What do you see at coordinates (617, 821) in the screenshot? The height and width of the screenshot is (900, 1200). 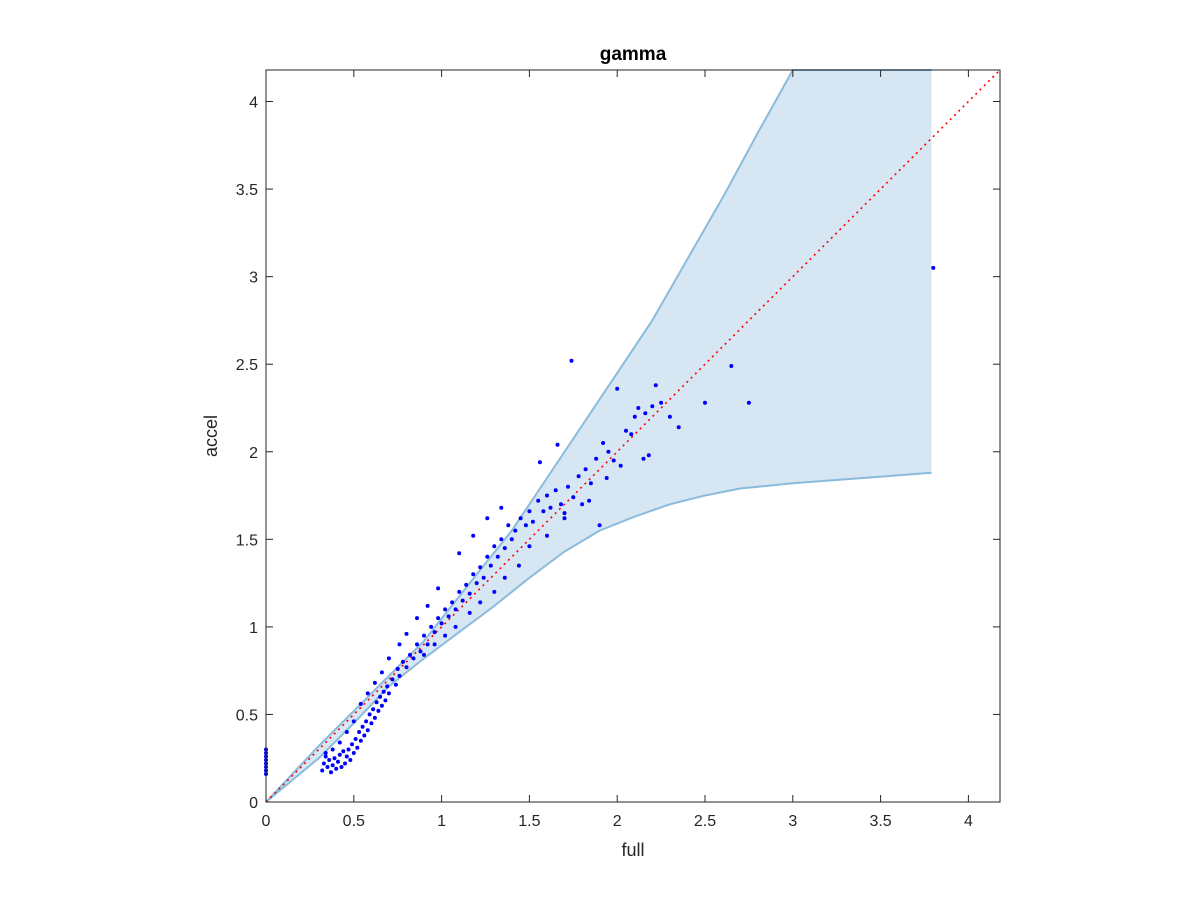 I see `x-tick-label: 2` at bounding box center [617, 821].